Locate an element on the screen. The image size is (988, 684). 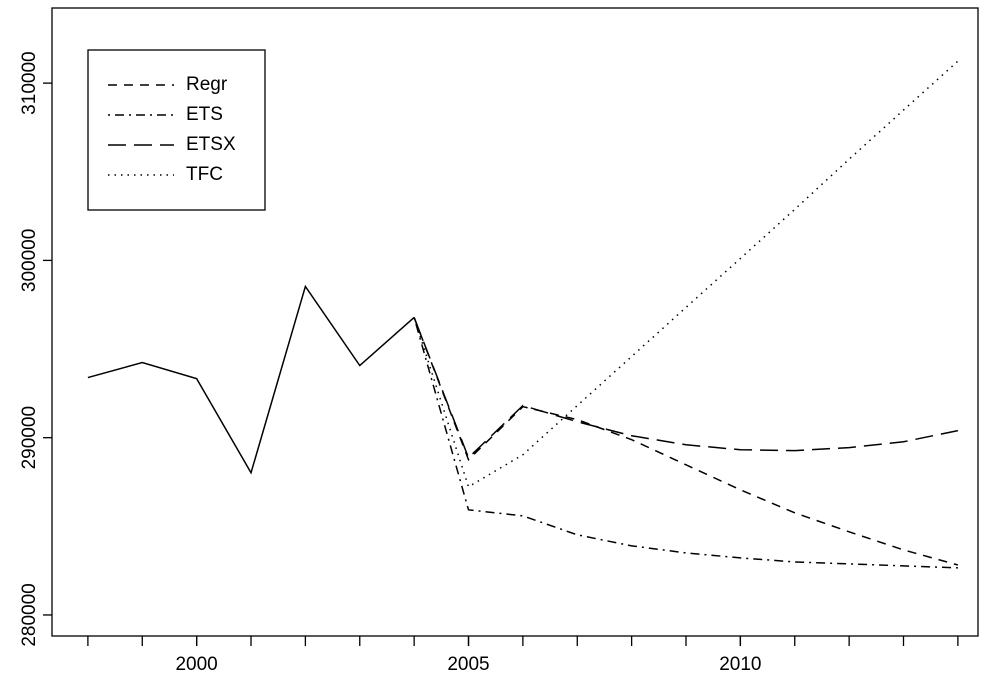
legend-box is located at coordinates (176, 130).